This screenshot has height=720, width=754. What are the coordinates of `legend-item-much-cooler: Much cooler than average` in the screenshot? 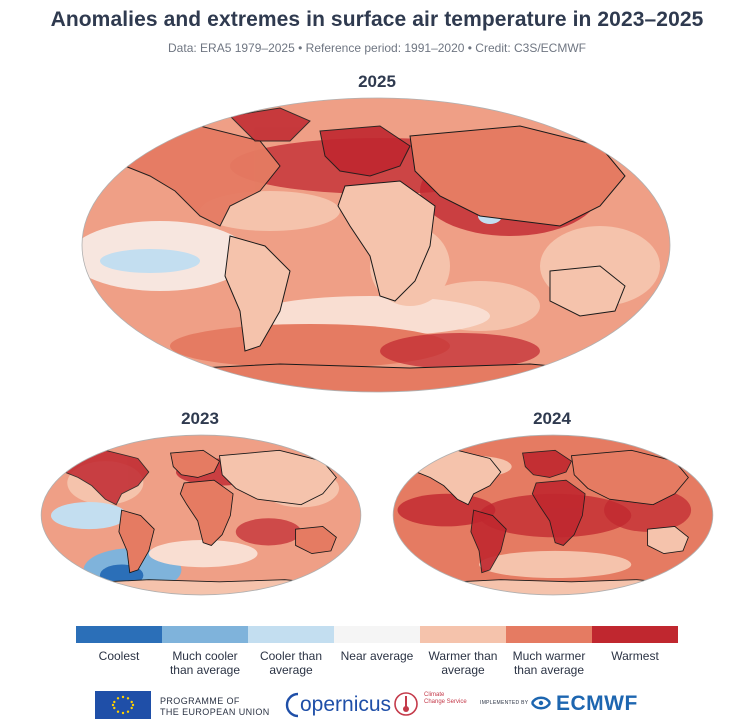 It's located at (205, 651).